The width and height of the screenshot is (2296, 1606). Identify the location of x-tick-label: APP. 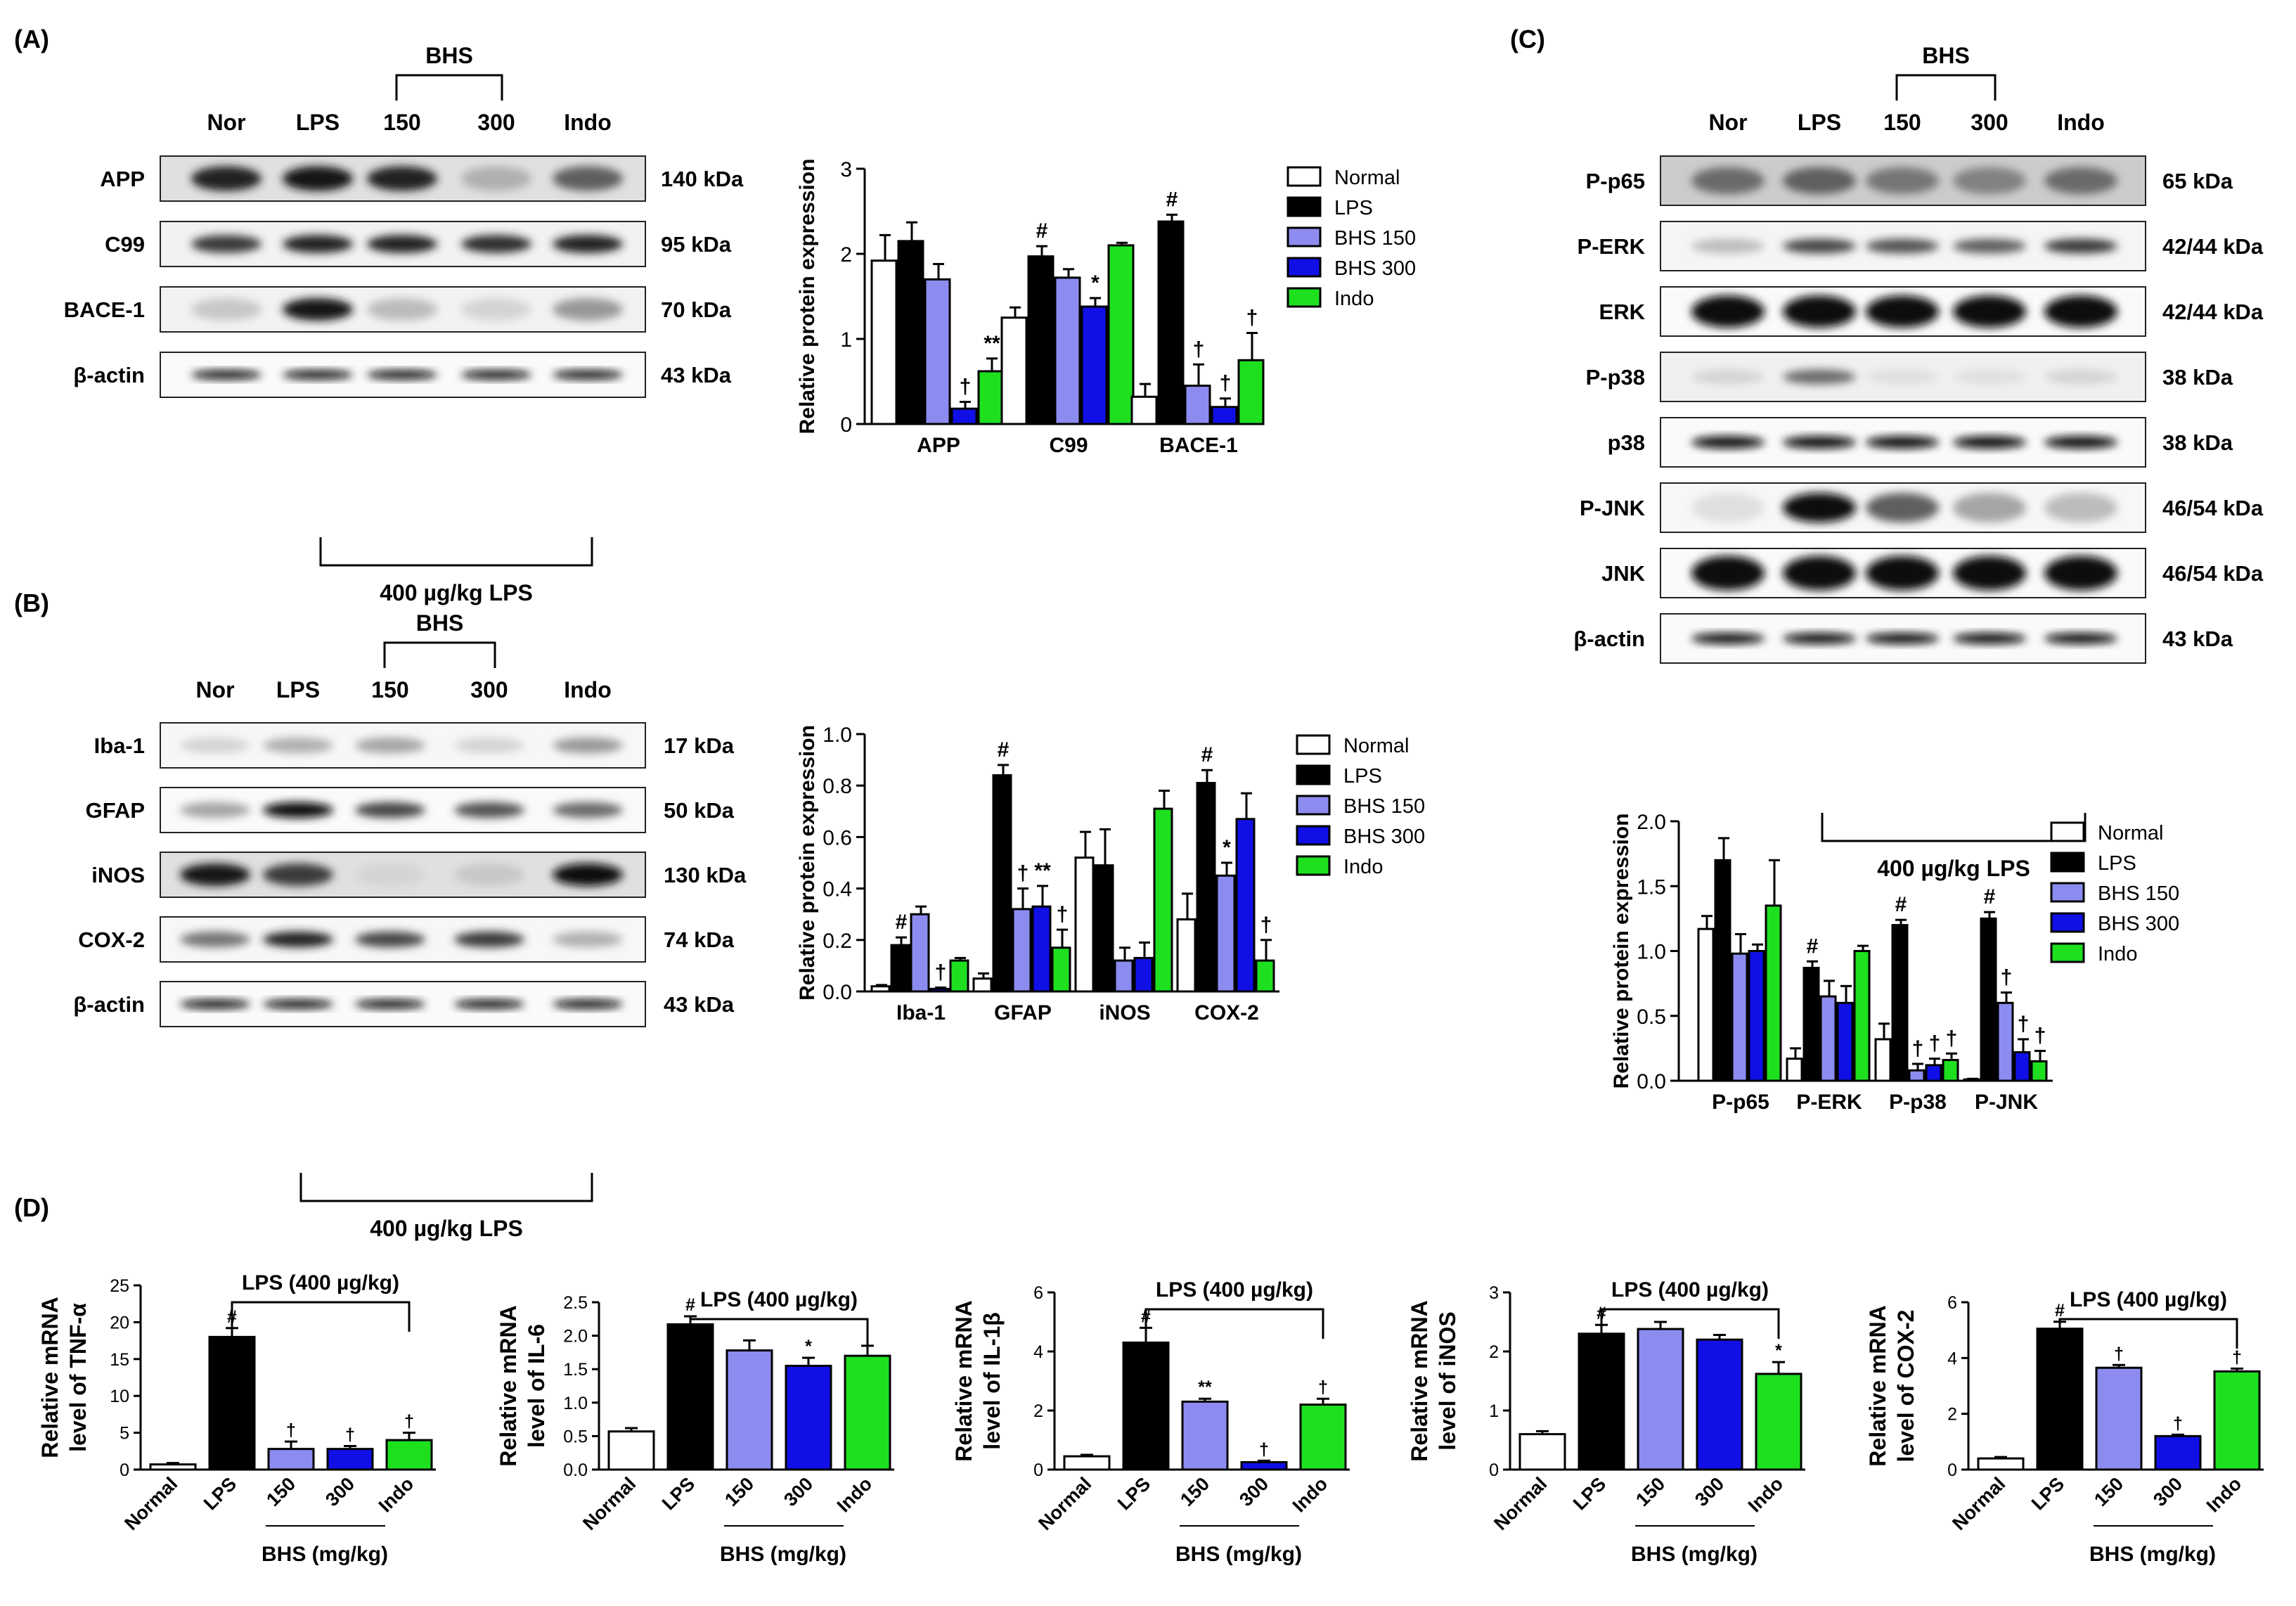
(938, 445).